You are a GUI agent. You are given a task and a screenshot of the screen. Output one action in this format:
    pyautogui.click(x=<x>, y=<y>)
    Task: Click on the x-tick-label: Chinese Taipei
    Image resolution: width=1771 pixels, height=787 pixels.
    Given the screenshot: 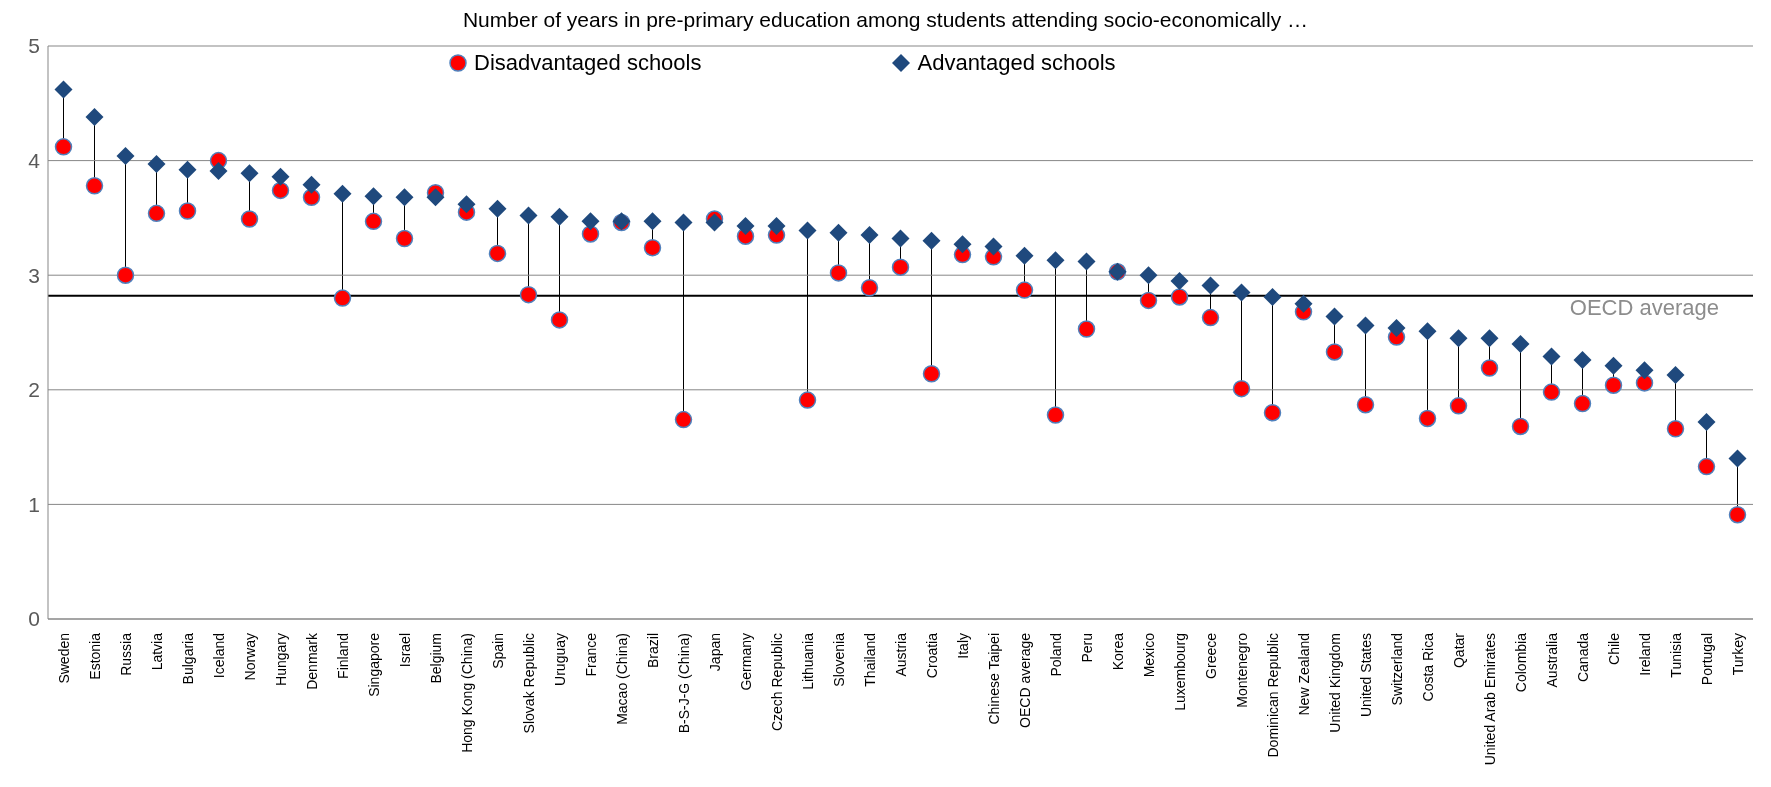 What is the action you would take?
    pyautogui.click(x=993, y=679)
    